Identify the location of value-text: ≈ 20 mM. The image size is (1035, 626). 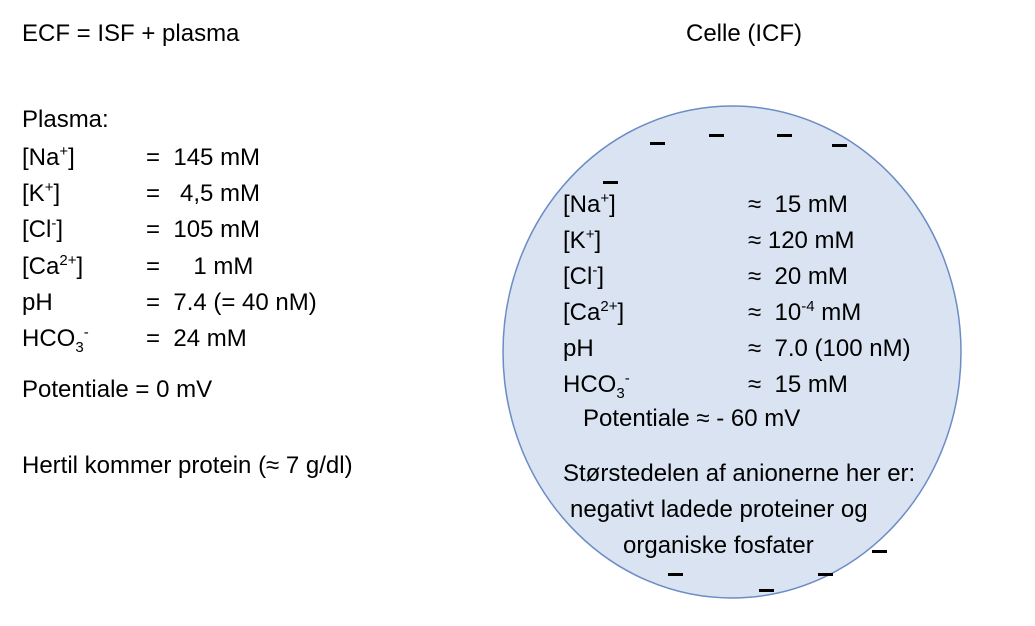
(798, 276).